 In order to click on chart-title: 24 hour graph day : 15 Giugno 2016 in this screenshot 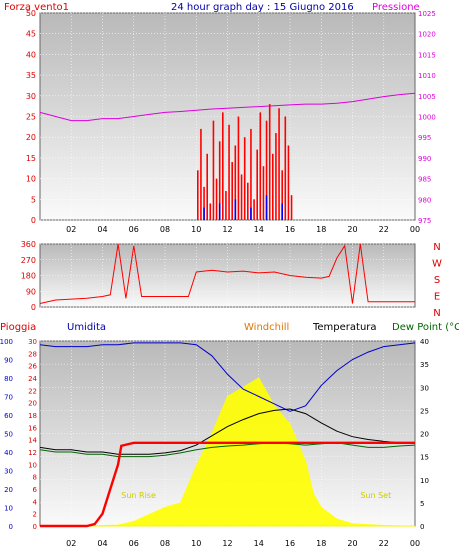, I will do `click(262, 7)`.